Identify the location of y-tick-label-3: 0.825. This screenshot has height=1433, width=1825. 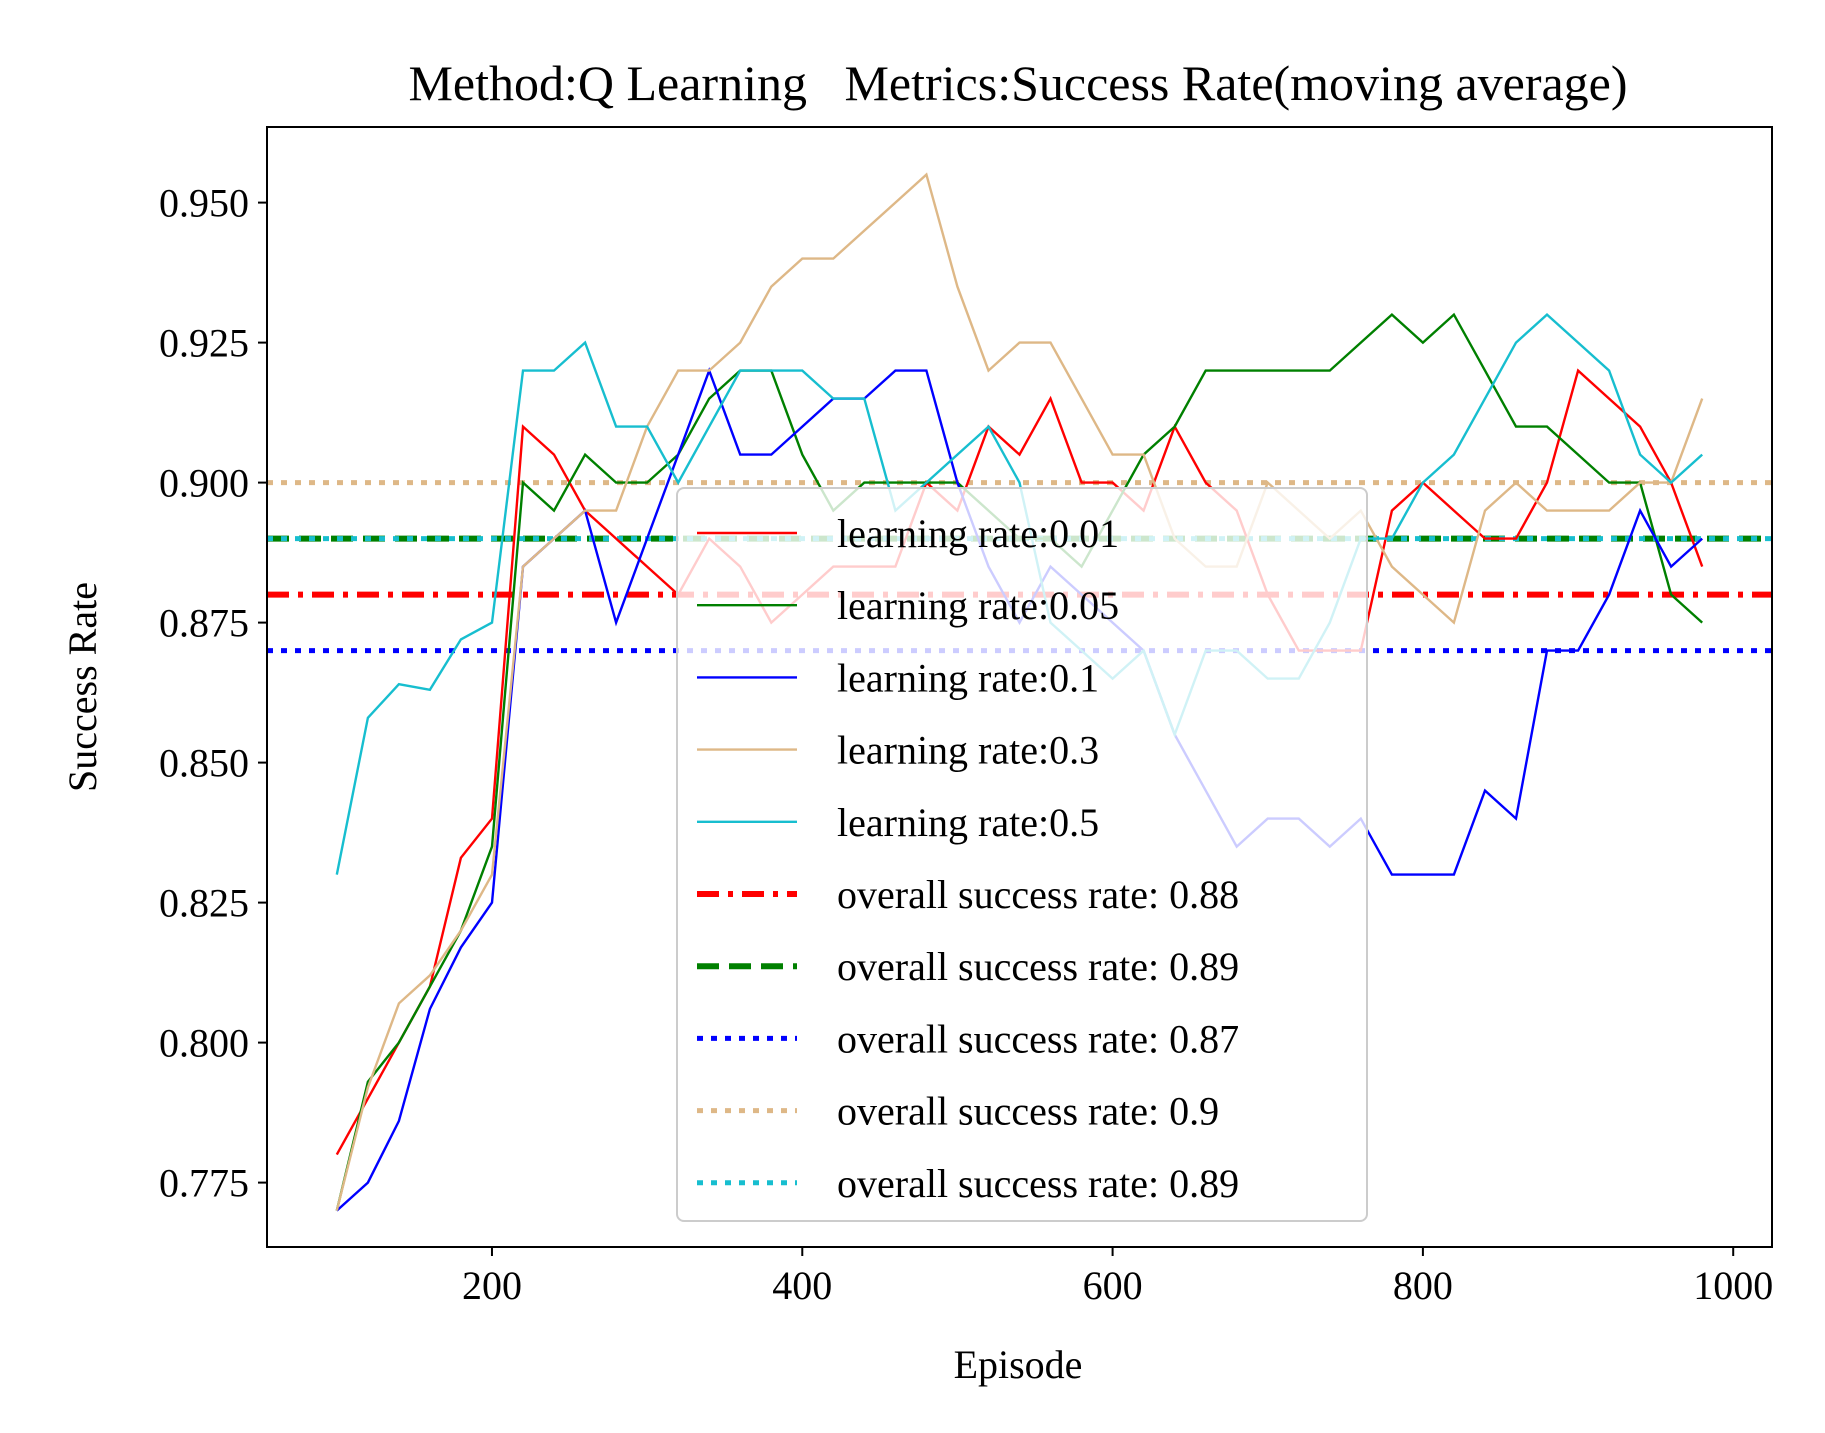
(204, 903).